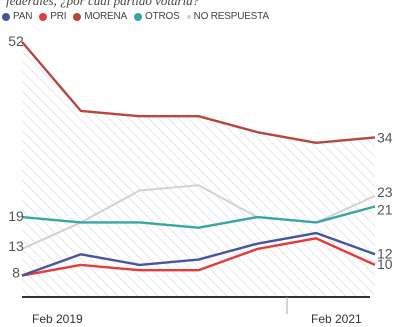 This screenshot has height=327, width=395. I want to click on legend-item-pri: PRI, so click(53, 16).